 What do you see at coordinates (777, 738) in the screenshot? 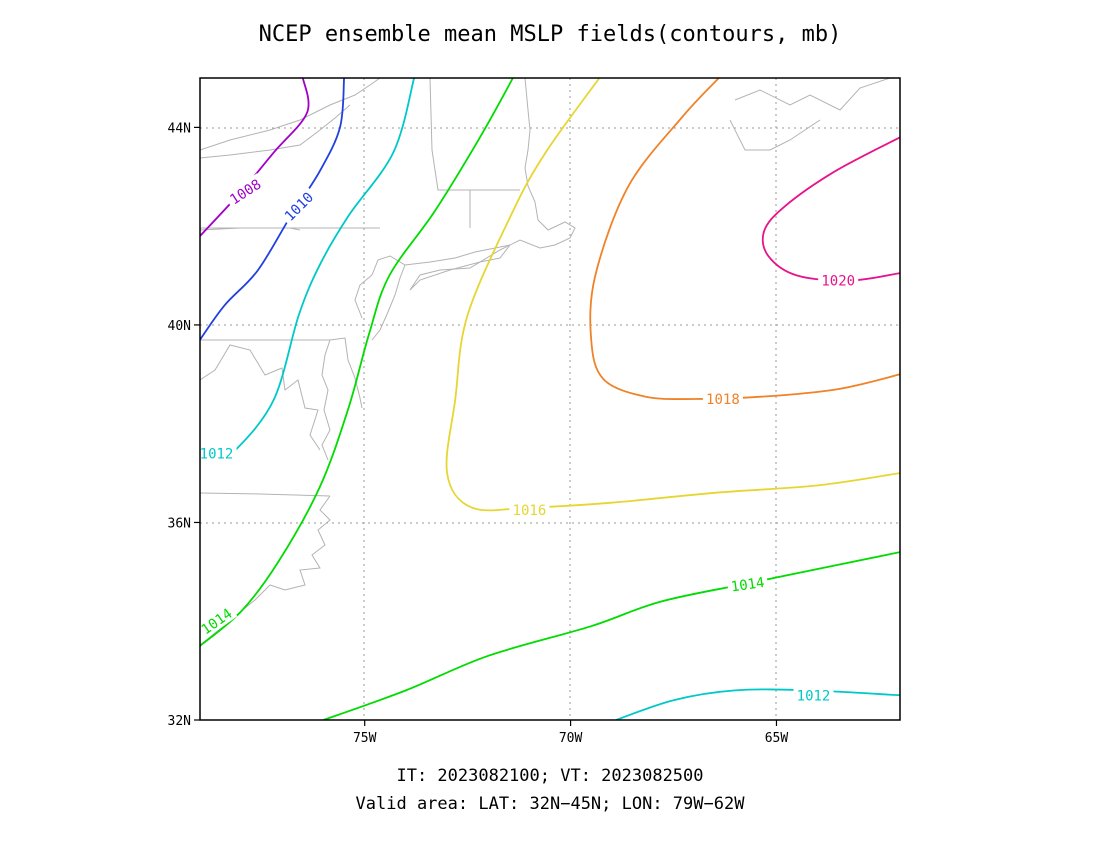
I see `lon-tick-label-65: 65W` at bounding box center [777, 738].